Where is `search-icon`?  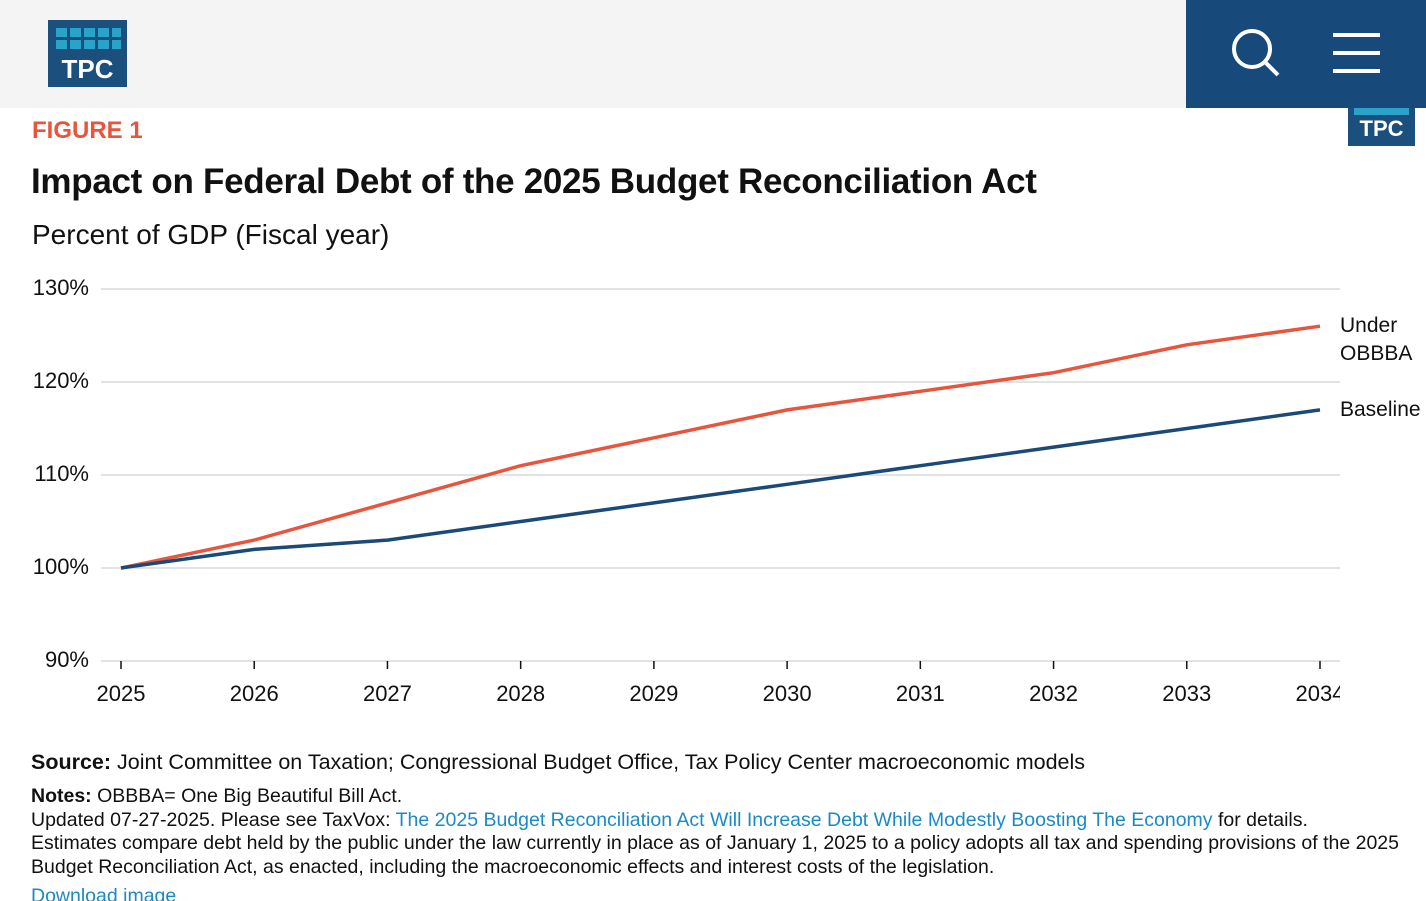 search-icon is located at coordinates (1256, 53).